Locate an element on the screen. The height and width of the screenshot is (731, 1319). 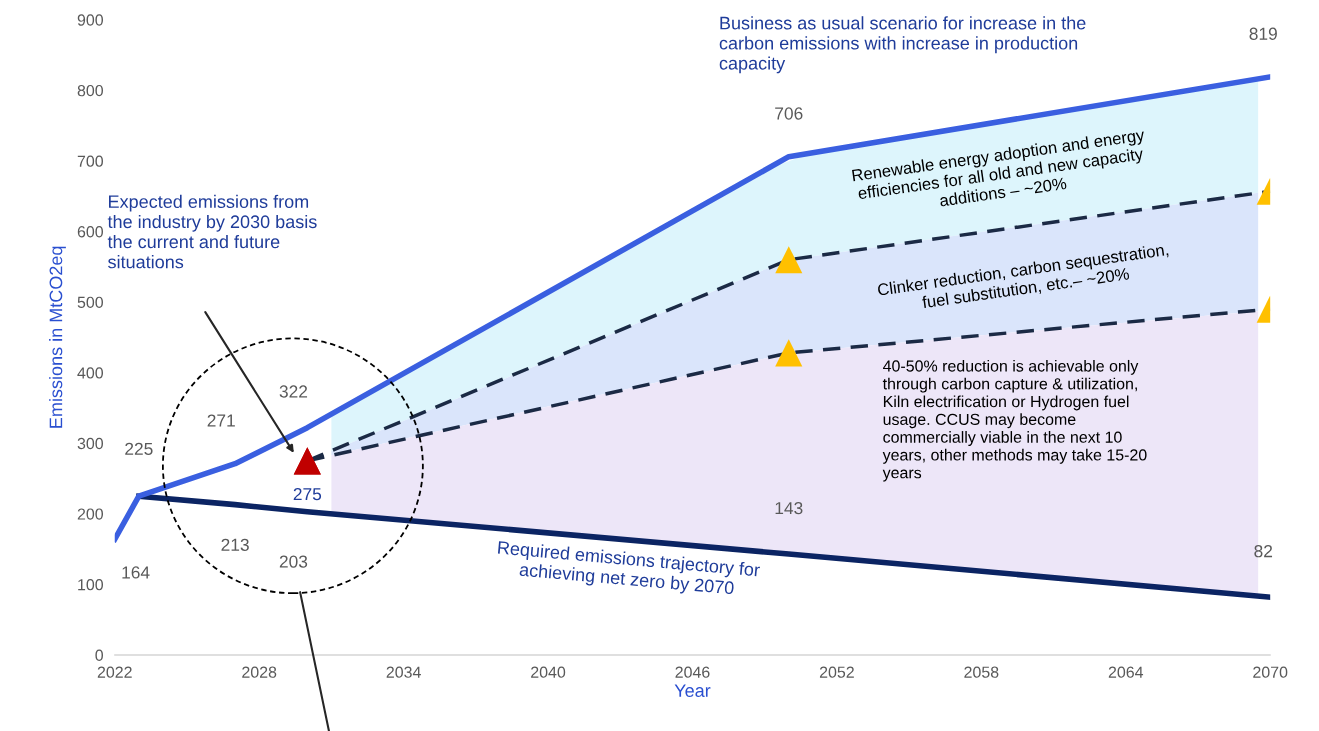
data-label: 164 is located at coordinates (136, 572).